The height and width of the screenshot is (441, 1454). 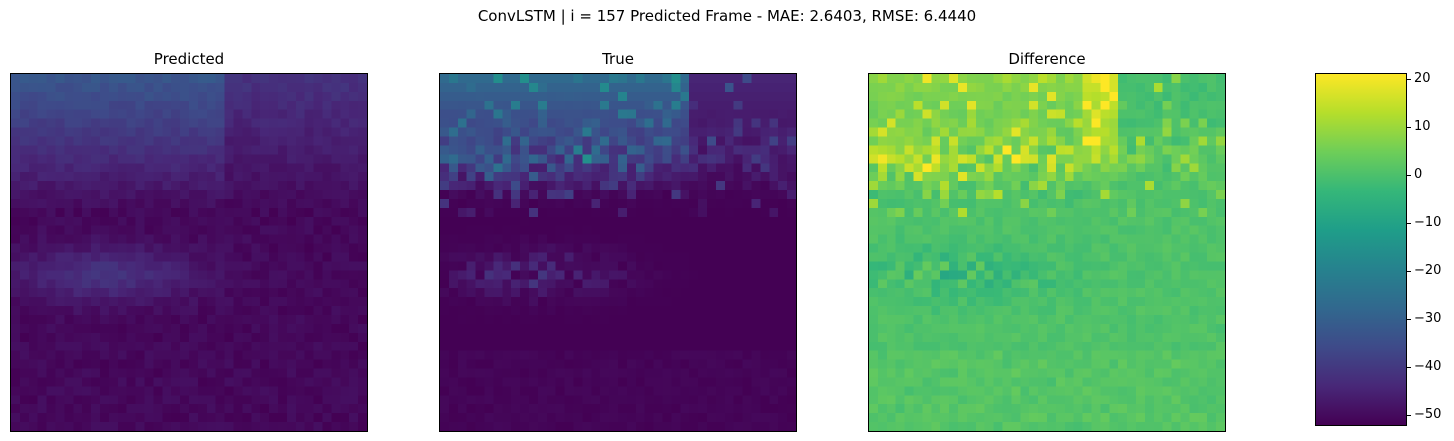 What do you see at coordinates (1428, 222) in the screenshot?
I see `colorbar-tick-label: −10` at bounding box center [1428, 222].